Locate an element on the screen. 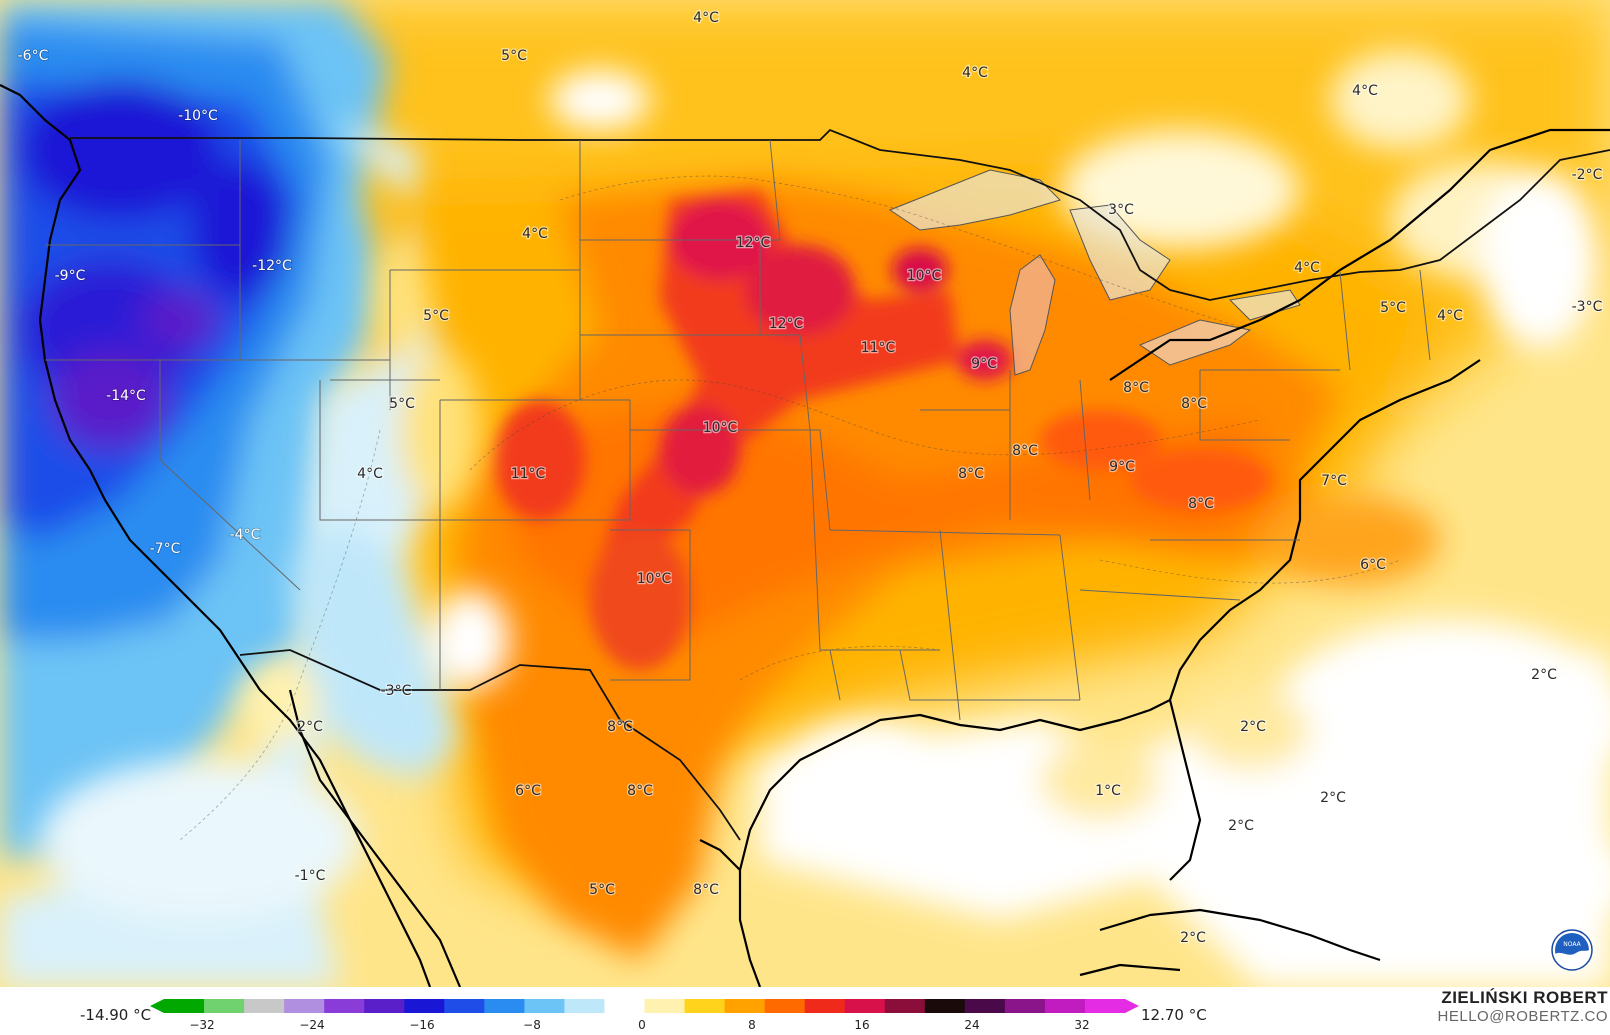 The width and height of the screenshot is (1610, 1035). author-email: HELLO@ROBERTZ.CO is located at coordinates (1522, 1016).